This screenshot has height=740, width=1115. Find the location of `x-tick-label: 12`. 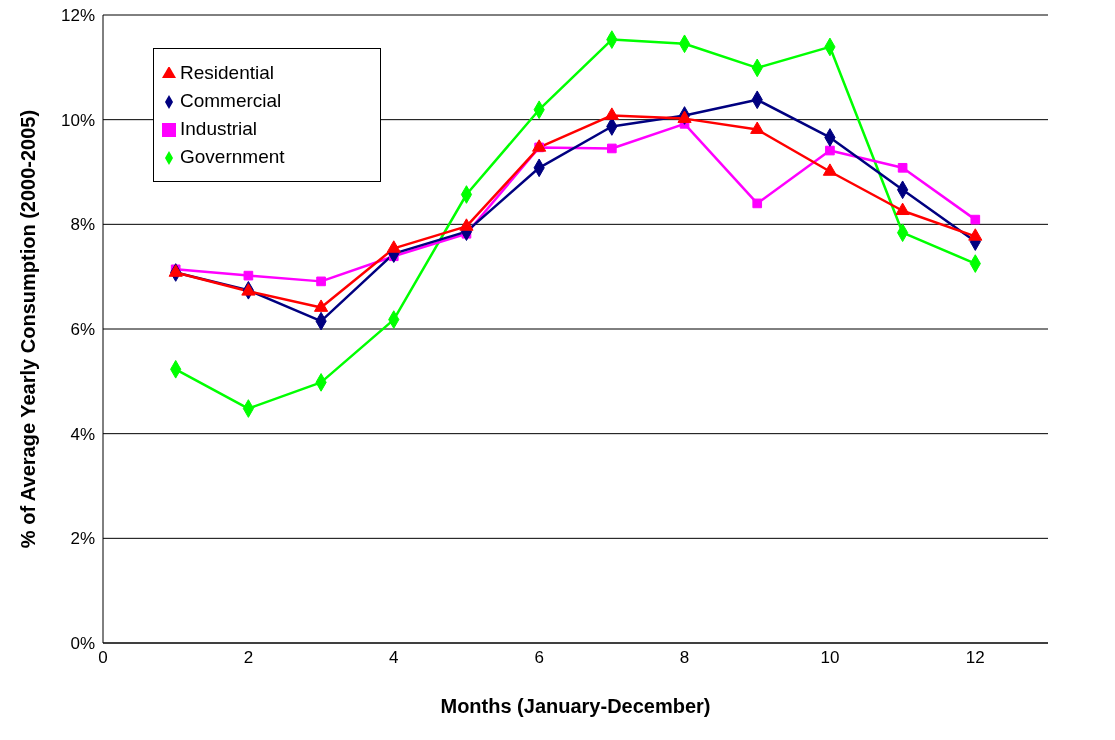

x-tick-label: 12 is located at coordinates (975, 658).